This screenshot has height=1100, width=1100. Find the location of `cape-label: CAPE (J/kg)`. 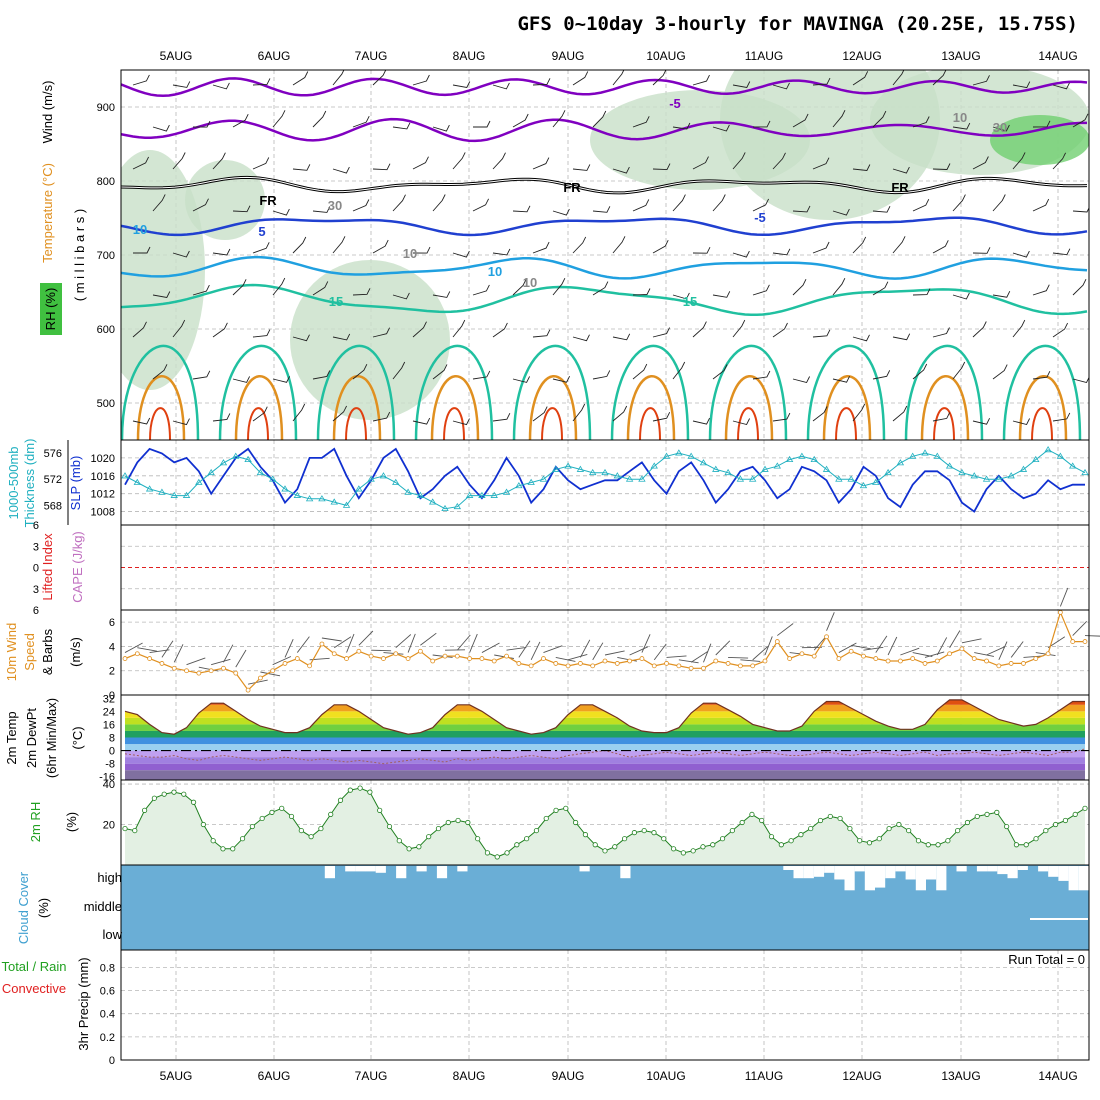

cape-label: CAPE (J/kg) is located at coordinates (77, 567).